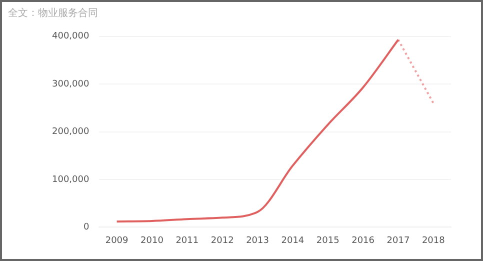  I want to click on x-tick-label: 2012, so click(222, 241).